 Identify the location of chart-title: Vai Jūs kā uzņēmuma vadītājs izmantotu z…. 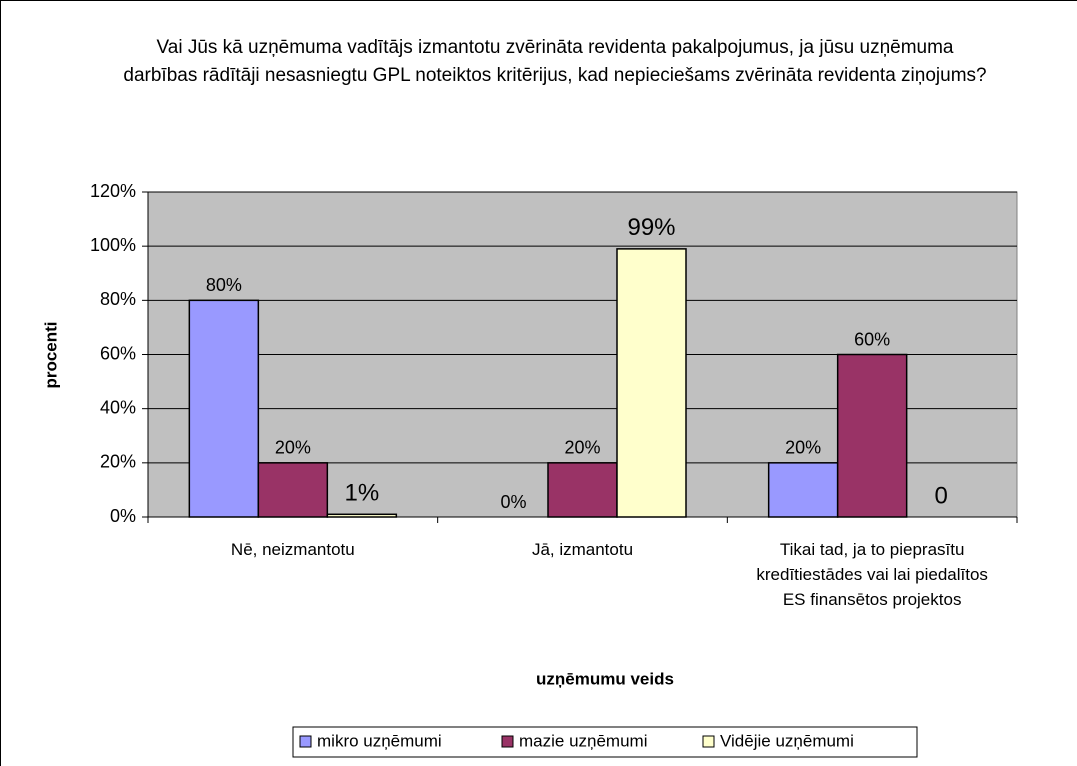
(555, 61).